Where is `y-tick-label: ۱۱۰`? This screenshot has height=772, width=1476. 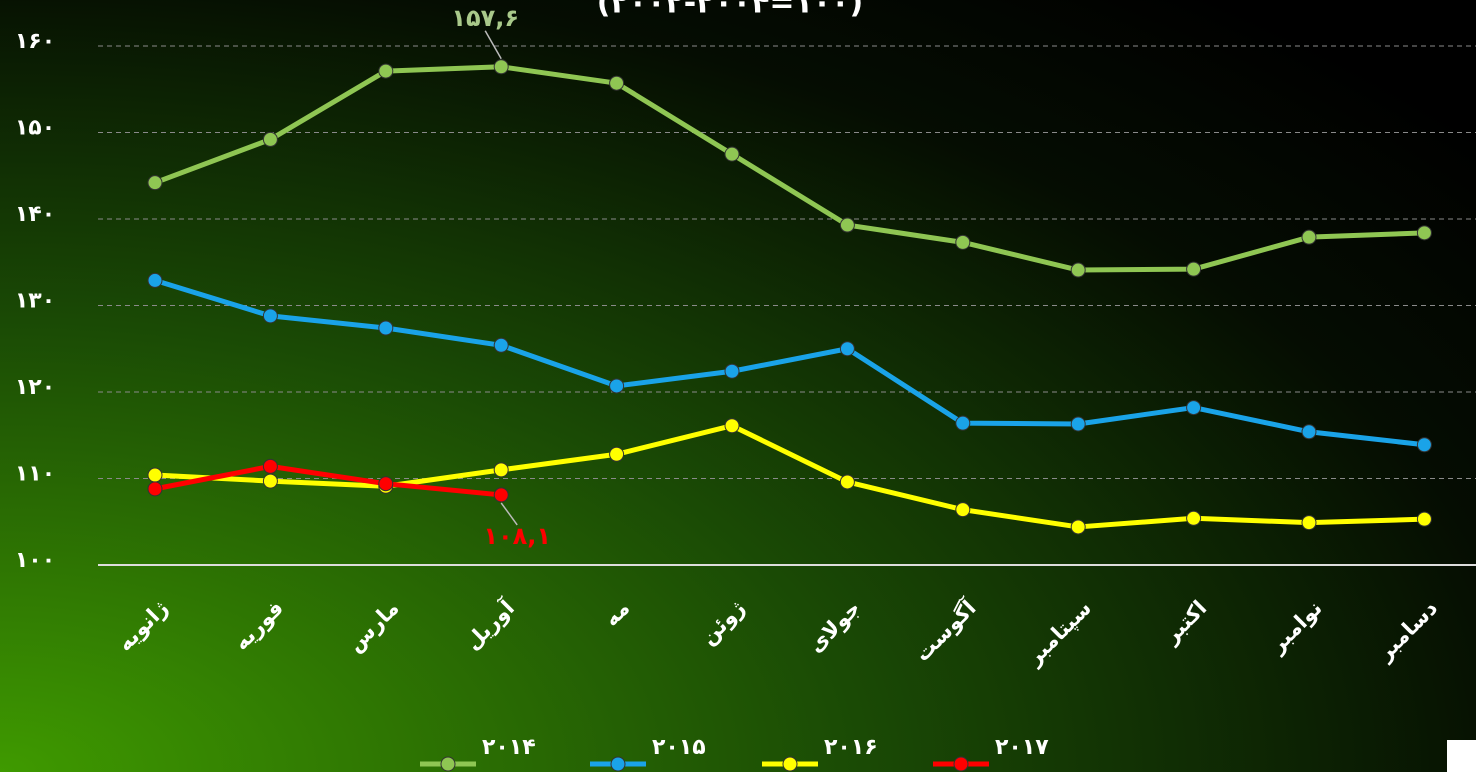 y-tick-label: ۱۱۰ is located at coordinates (35, 474).